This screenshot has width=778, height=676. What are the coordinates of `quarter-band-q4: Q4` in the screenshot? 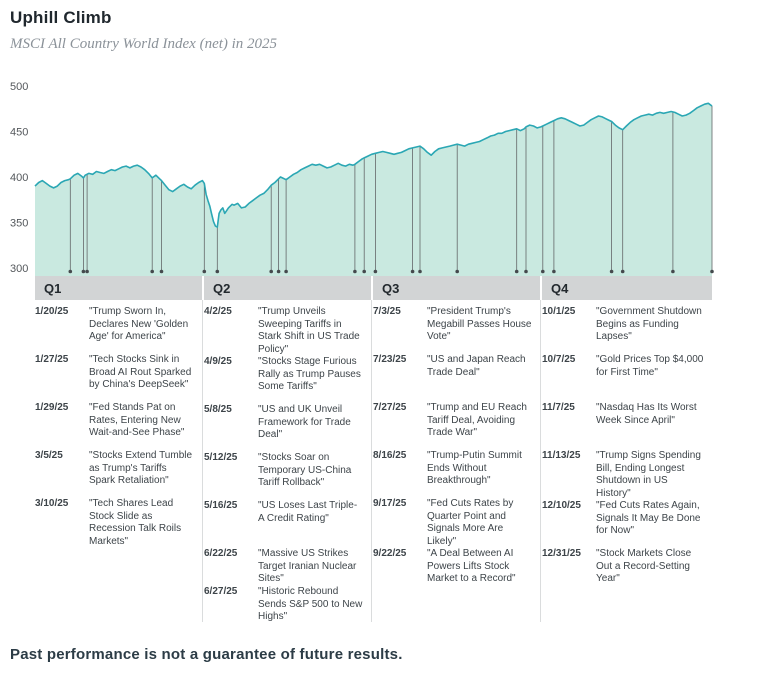 It's located at (627, 288).